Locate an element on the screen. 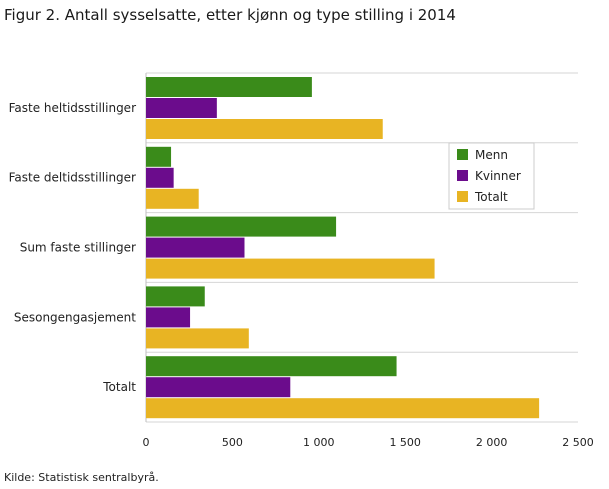 Image resolution: width=609 pixels, height=489 pixels. x-tick-label: 2 500 is located at coordinates (578, 442).